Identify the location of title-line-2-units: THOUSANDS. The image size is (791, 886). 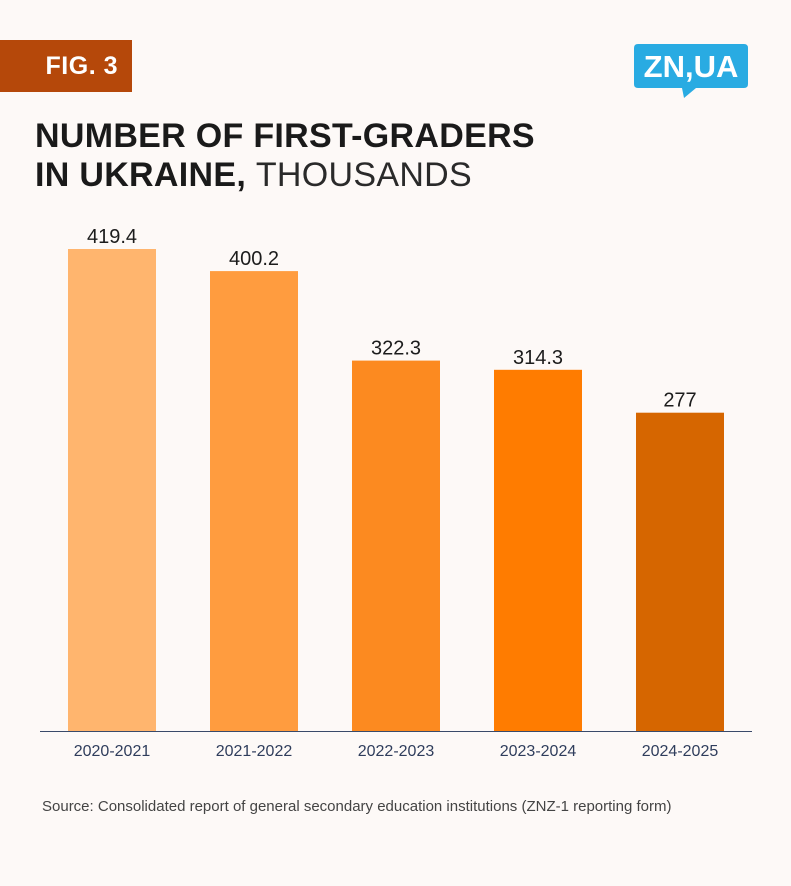
(364, 175).